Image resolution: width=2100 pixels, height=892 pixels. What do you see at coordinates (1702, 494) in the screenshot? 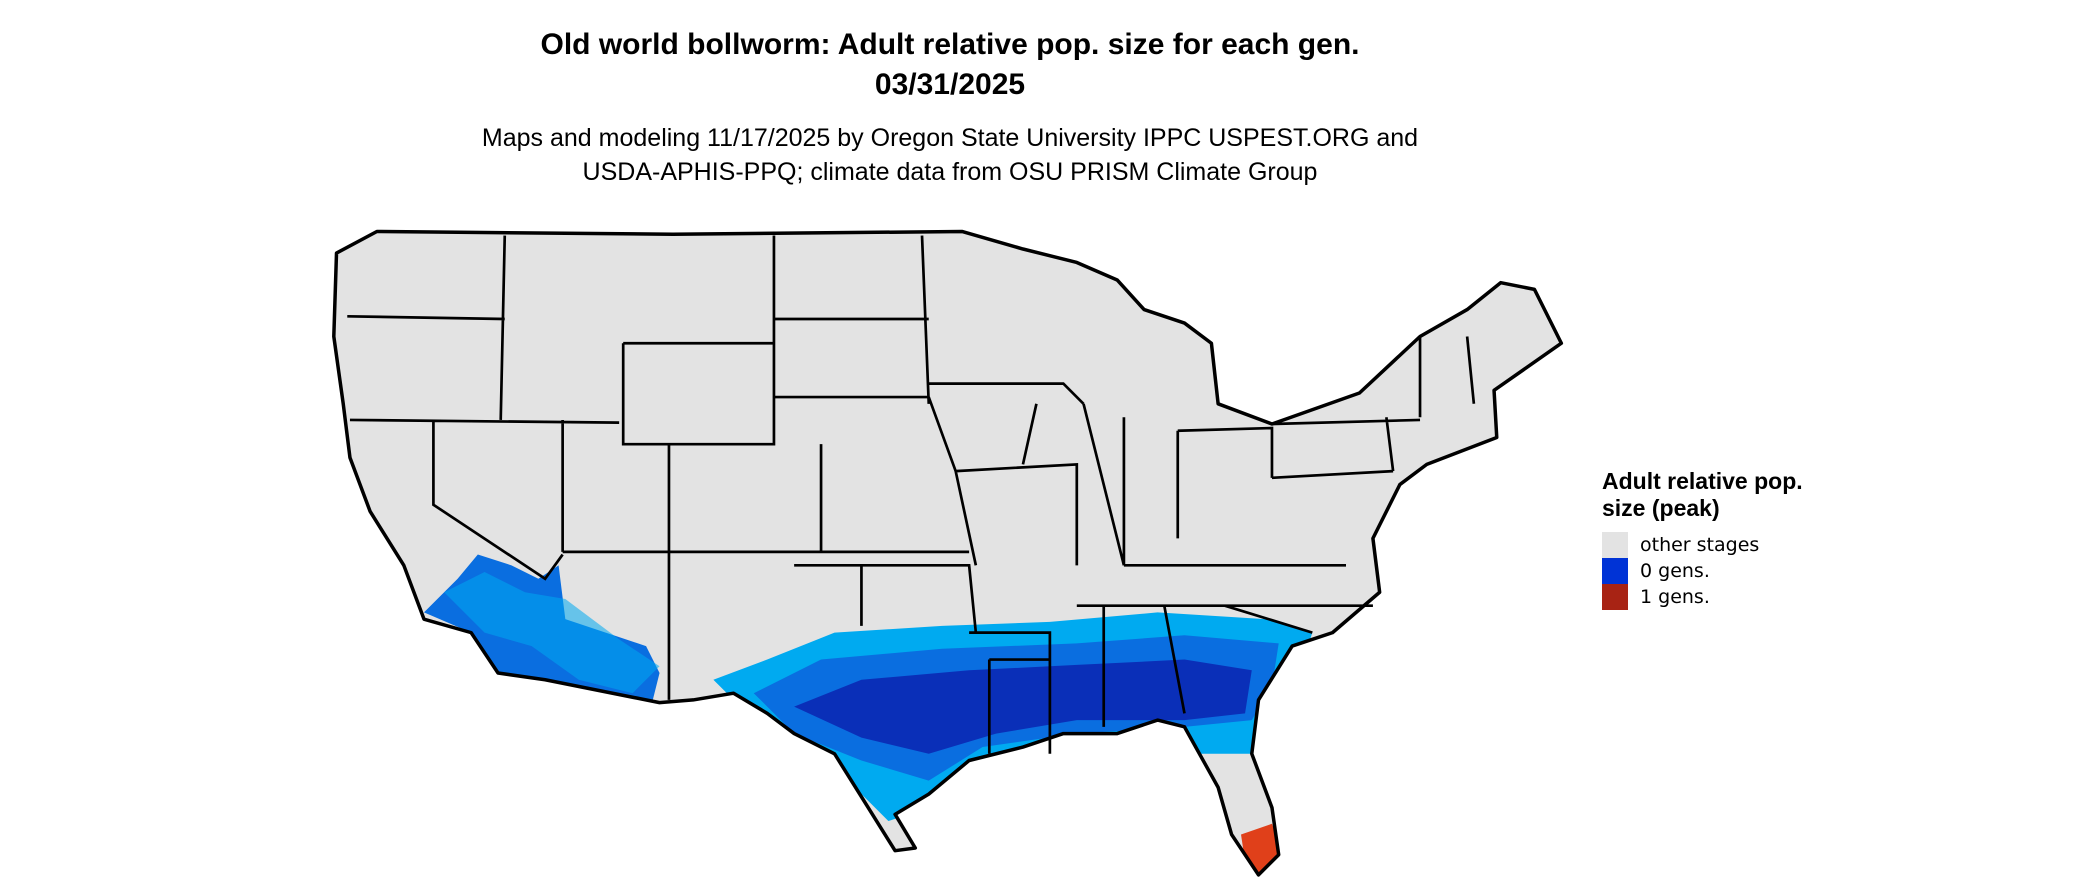
I see `legend-title: Adult relative pop. size (peak)` at bounding box center [1702, 494].